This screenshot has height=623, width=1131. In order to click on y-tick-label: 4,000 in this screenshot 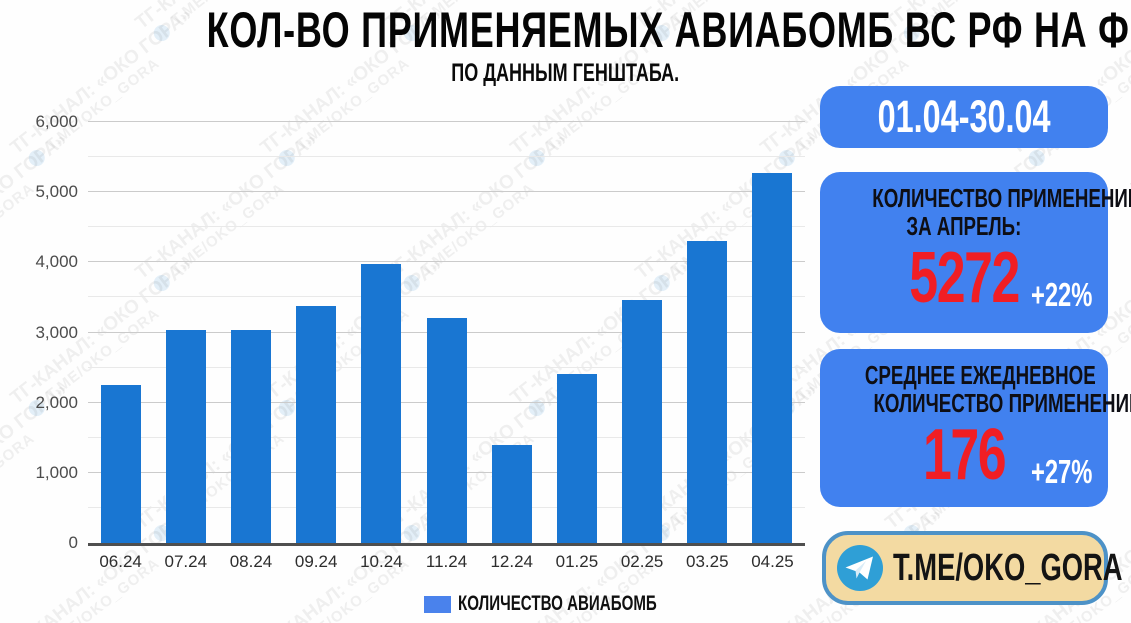, I will do `click(56, 262)`.